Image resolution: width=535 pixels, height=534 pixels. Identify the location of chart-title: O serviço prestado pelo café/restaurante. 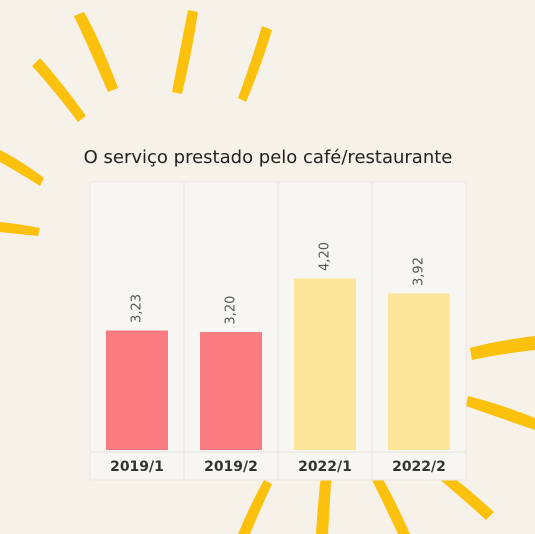
(268, 157).